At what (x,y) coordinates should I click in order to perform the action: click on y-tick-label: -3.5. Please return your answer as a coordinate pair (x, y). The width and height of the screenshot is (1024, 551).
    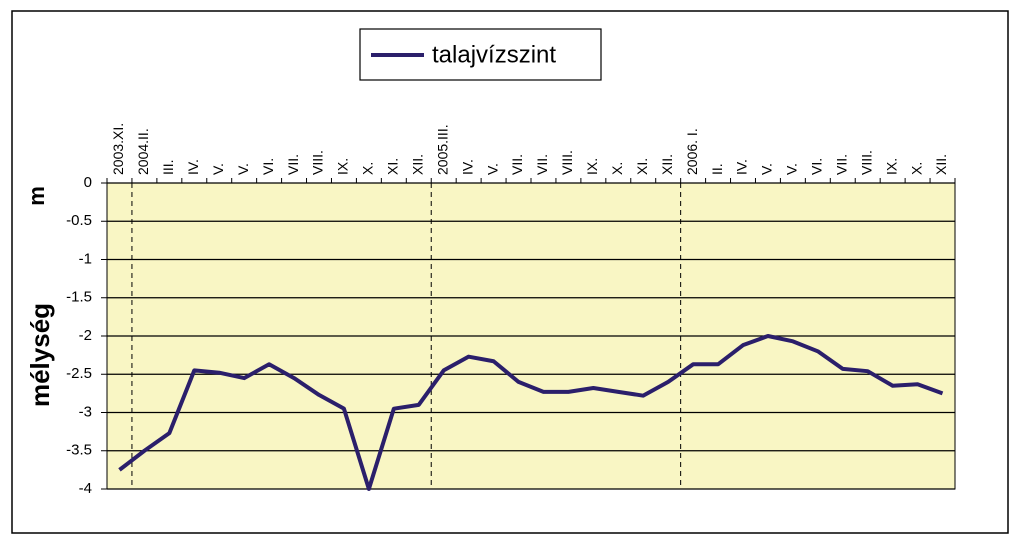
    Looking at the image, I should click on (79, 450).